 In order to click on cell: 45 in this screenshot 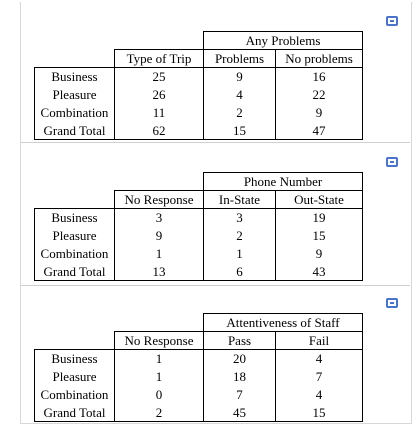, I will do `click(239, 412)`.